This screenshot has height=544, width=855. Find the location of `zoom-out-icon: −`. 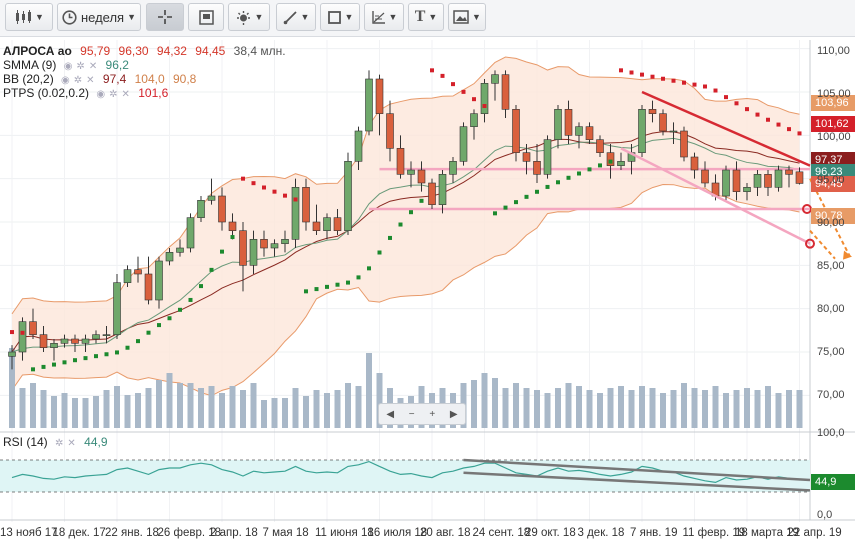

zoom-out-icon: − is located at coordinates (411, 414).